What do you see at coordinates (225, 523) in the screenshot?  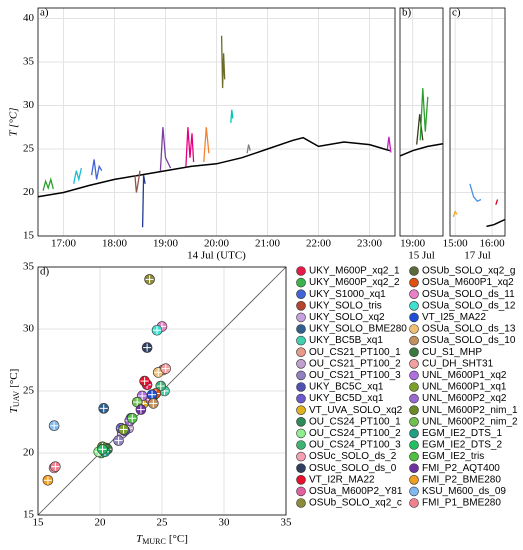 I see `x-tick-label: 30` at bounding box center [225, 523].